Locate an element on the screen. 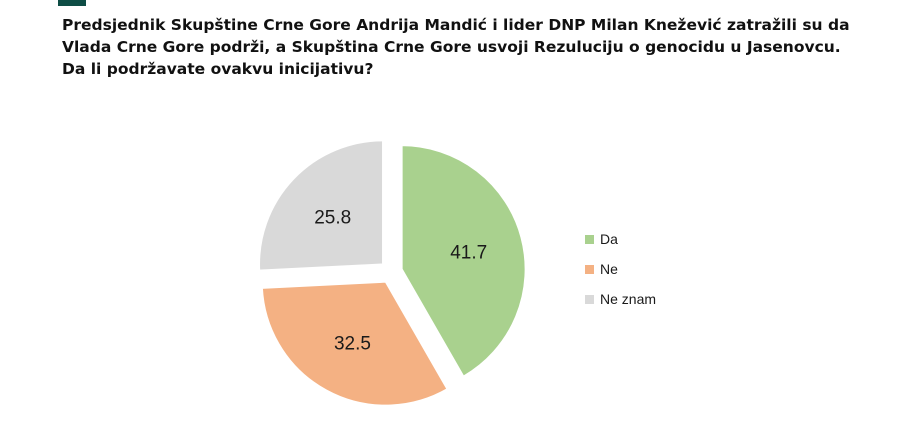  legend-swatch-ne-znam is located at coordinates (589, 299).